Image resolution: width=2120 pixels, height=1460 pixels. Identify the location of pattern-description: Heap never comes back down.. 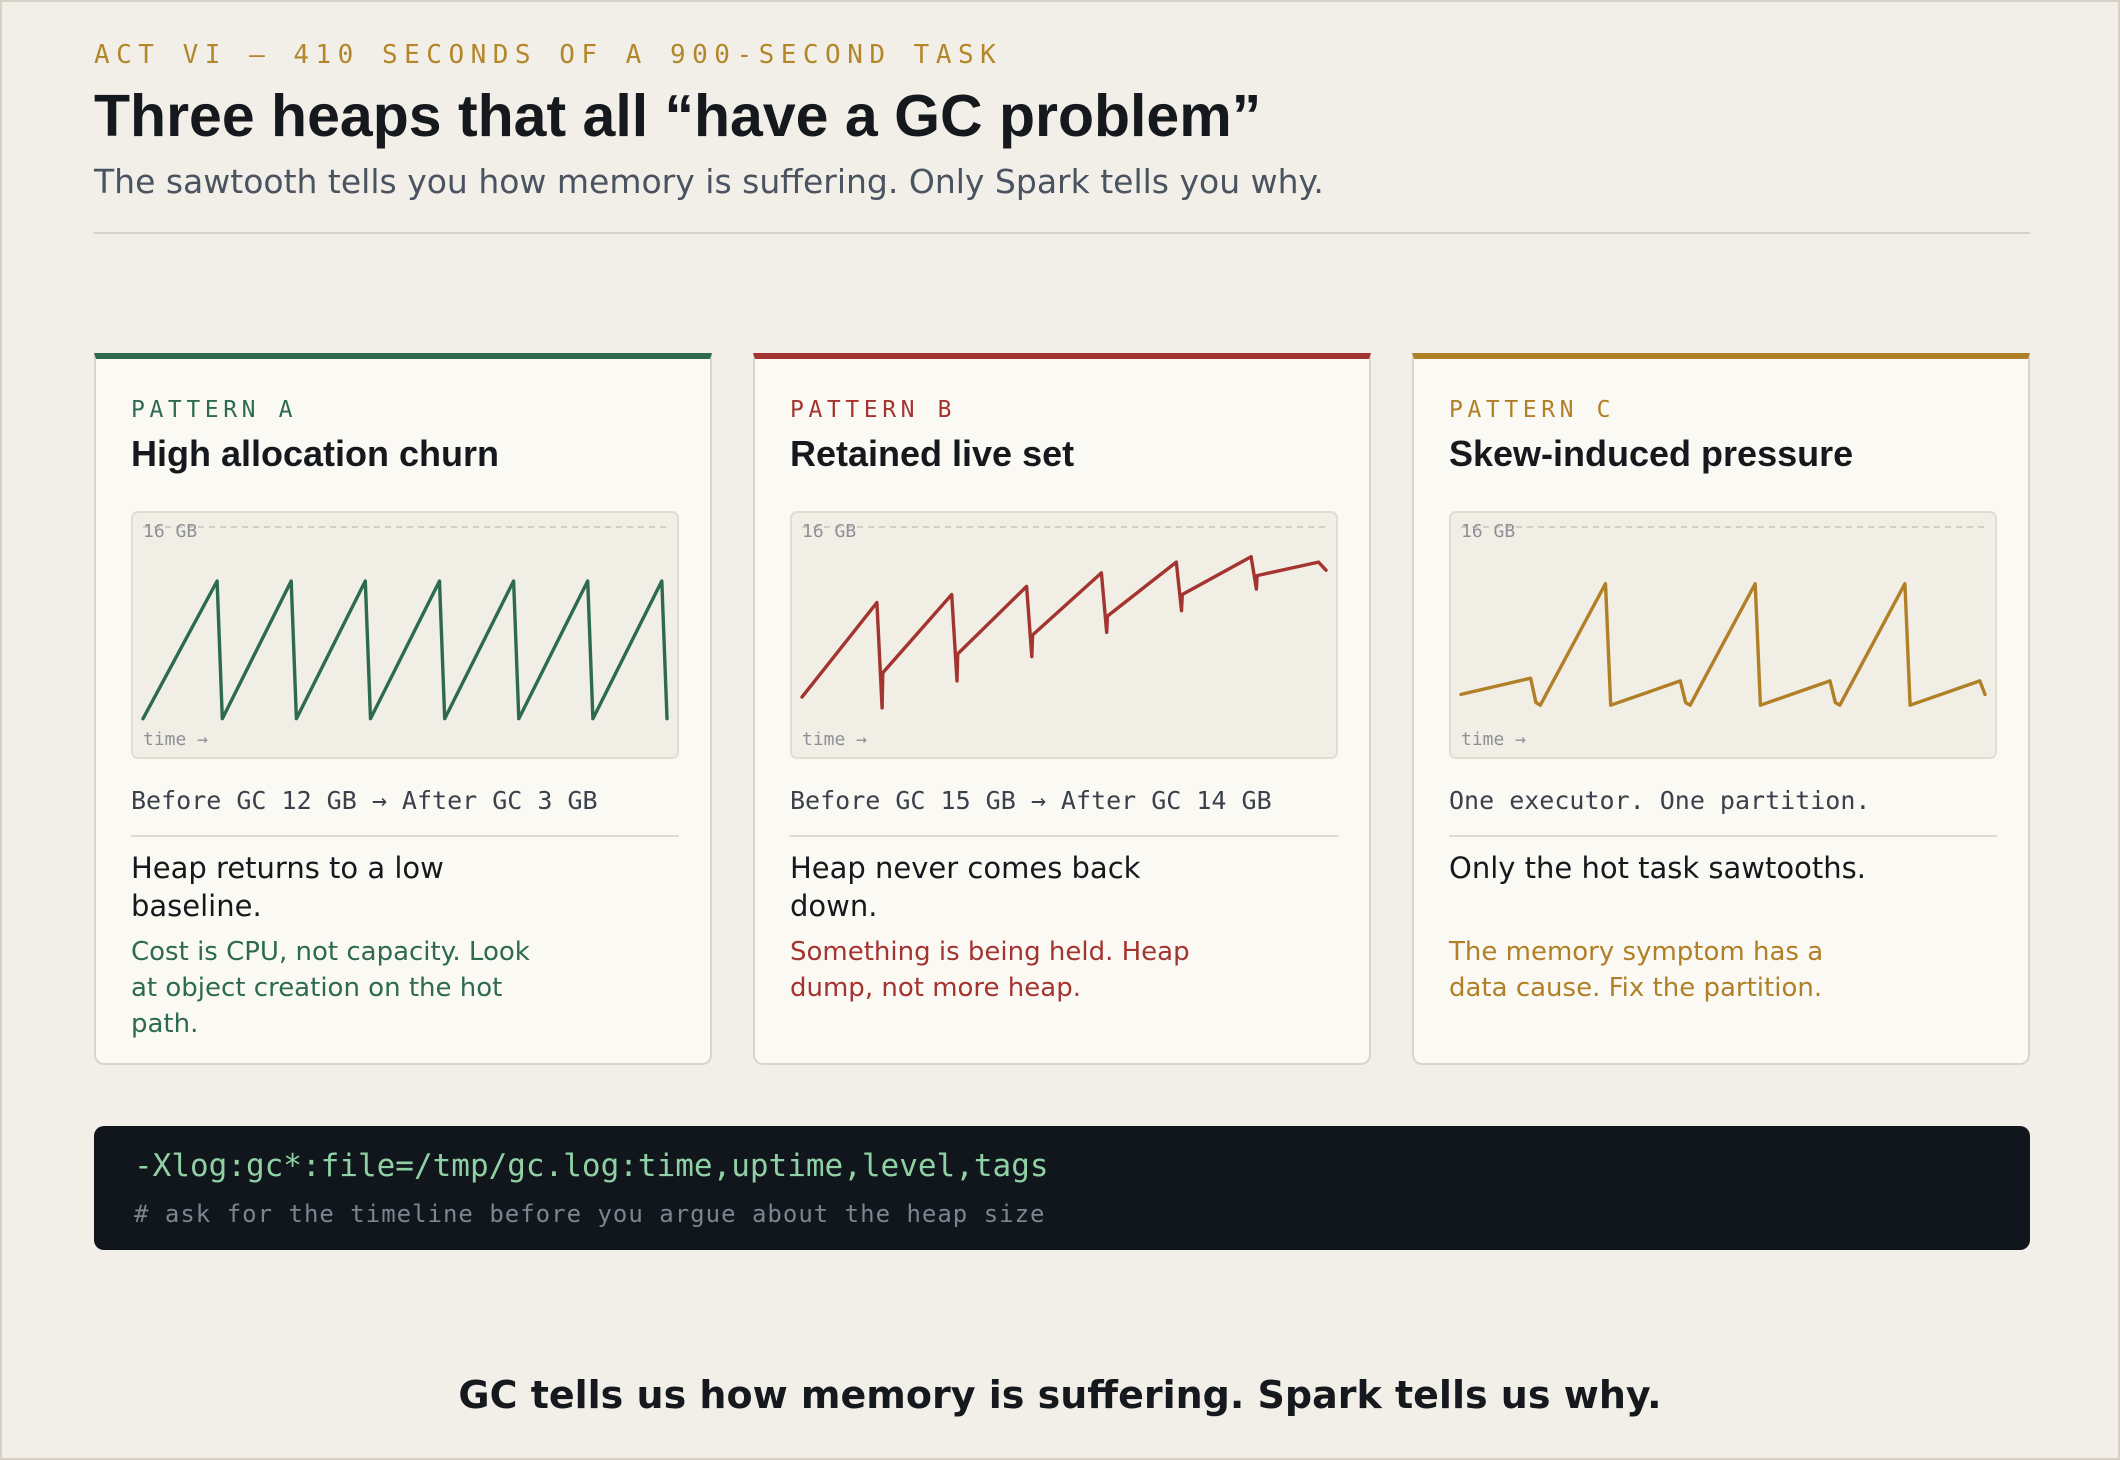
(965, 887).